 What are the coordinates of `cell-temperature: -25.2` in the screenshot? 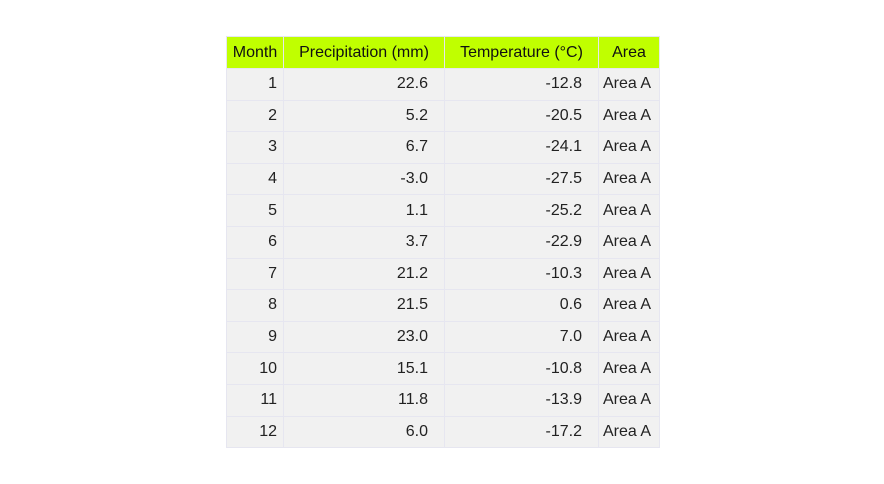 It's located at (521, 210).